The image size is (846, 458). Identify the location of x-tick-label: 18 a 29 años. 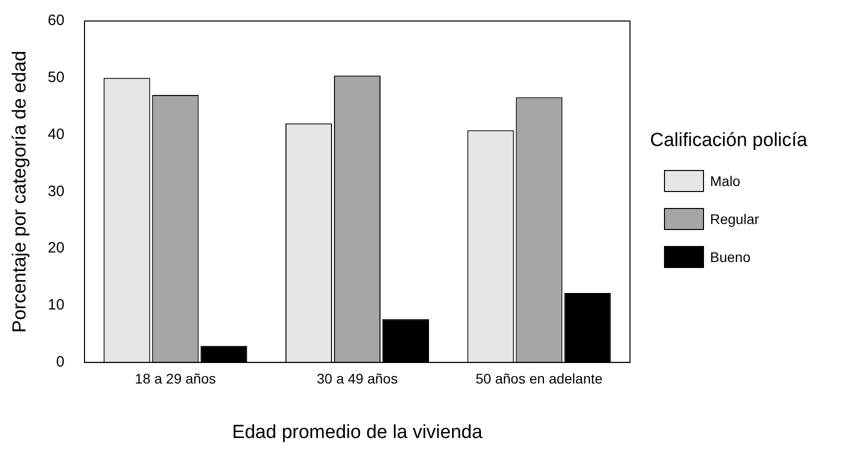
(175, 378).